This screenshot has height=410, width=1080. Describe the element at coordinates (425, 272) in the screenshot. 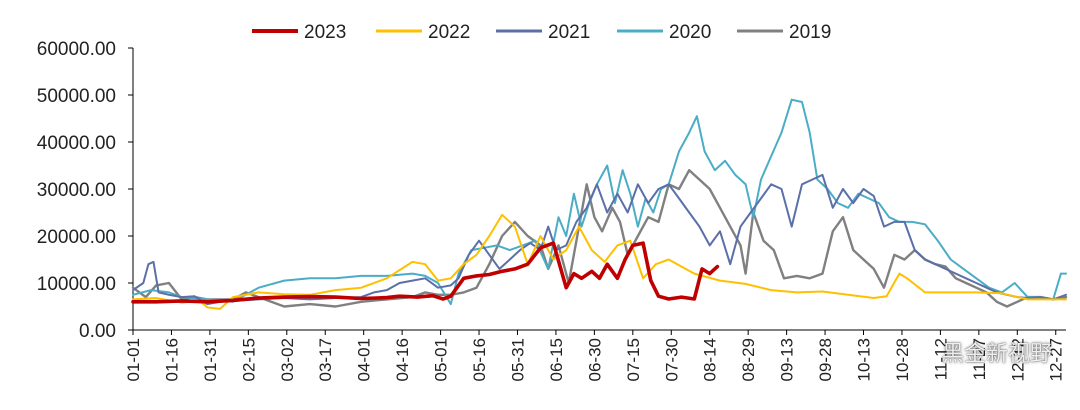

I see `series-line-2023` at that location.